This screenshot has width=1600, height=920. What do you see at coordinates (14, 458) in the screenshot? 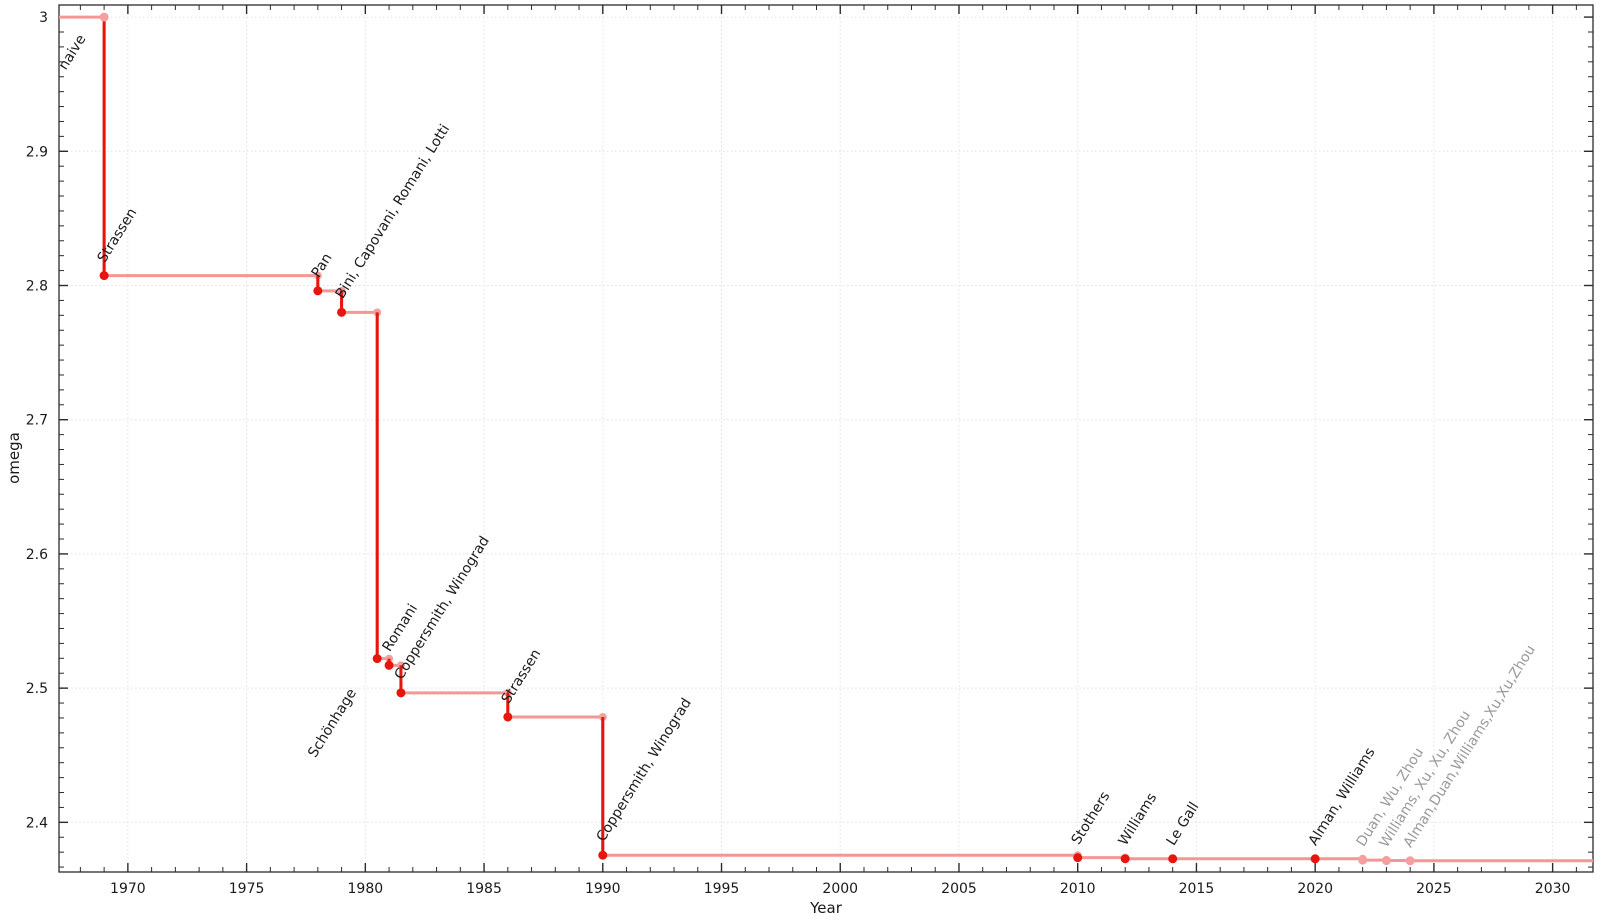
I see `y-axis-title: omega` at bounding box center [14, 458].